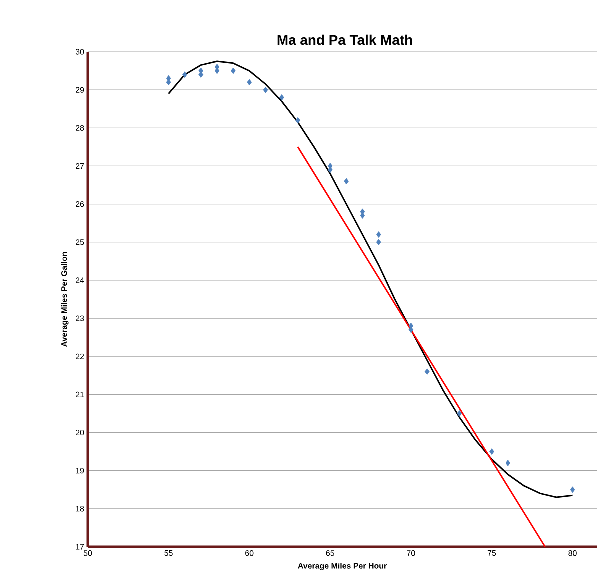 The image size is (598, 579). Describe the element at coordinates (345, 40) in the screenshot. I see `chart-title: Ma and Pa Talk Math` at that location.